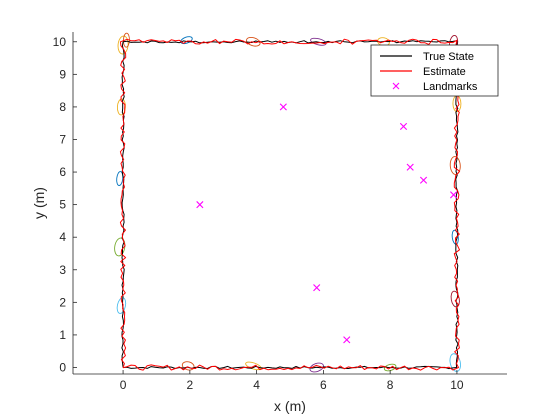  I want to click on y-tick-label: 6, so click(62, 172).